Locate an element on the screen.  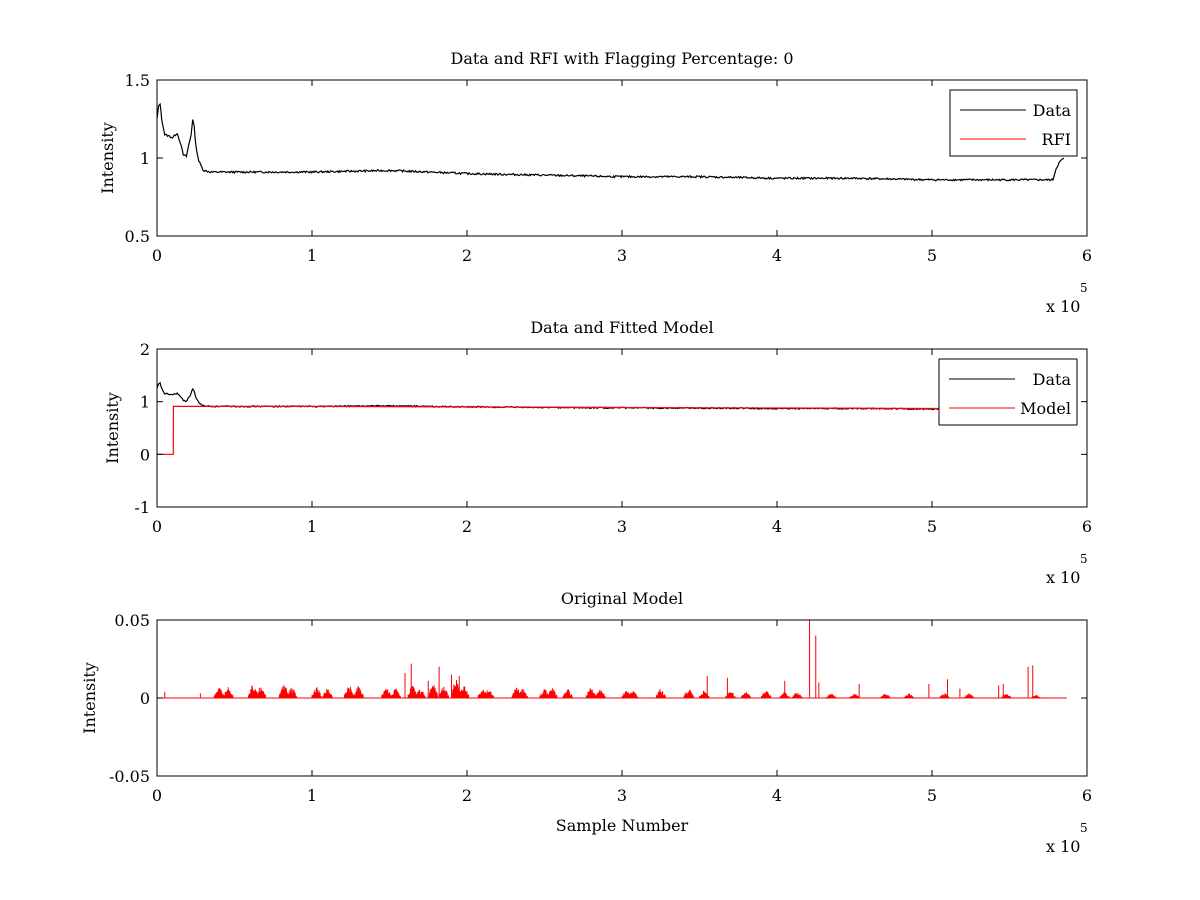
series-line-model is located at coordinates (560, 430).